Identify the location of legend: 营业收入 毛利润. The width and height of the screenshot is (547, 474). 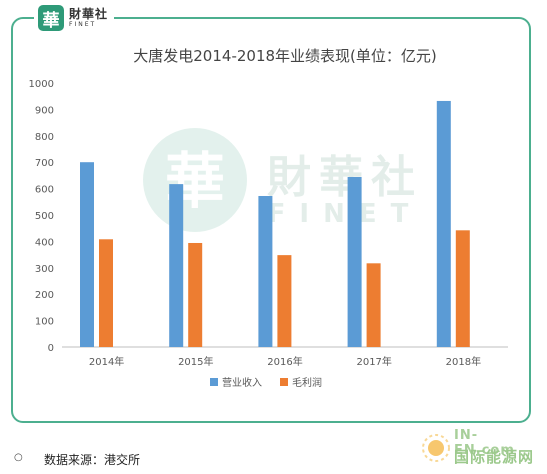
(266, 382).